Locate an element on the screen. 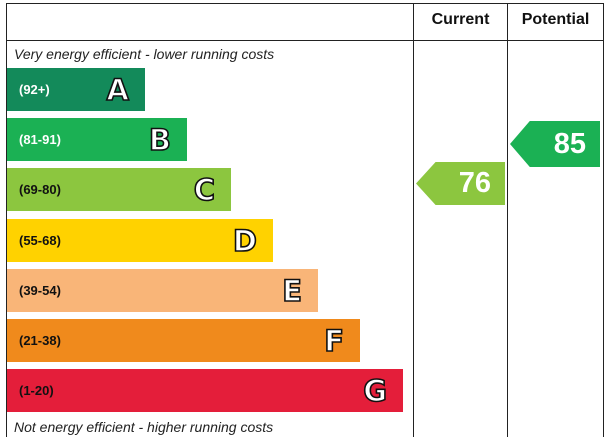 Image resolution: width=605 pixels, height=437 pixels. band-range: (69-80) is located at coordinates (40, 189).